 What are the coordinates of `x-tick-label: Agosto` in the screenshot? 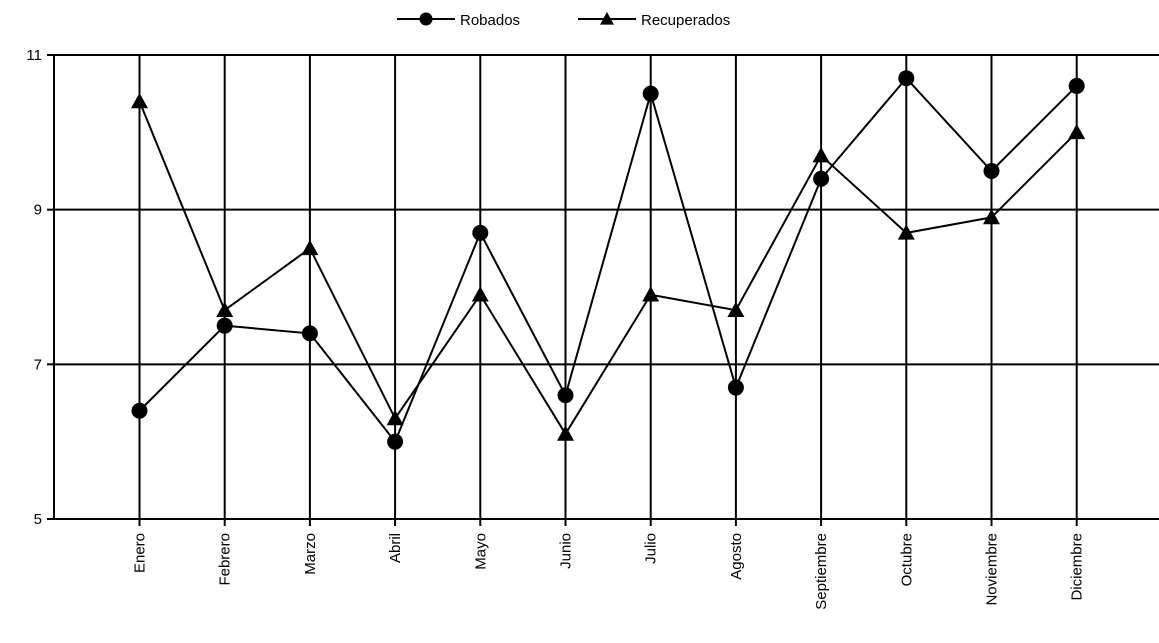 It's located at (736, 556).